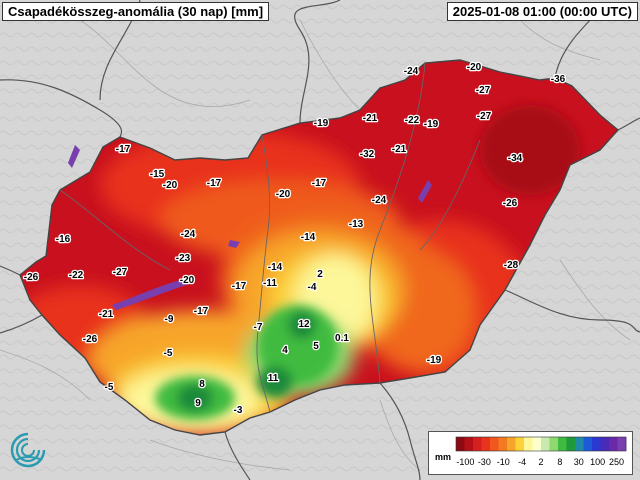 This screenshot has width=640, height=480. Describe the element at coordinates (616, 462) in the screenshot. I see `legend-tick-label: 250` at that location.